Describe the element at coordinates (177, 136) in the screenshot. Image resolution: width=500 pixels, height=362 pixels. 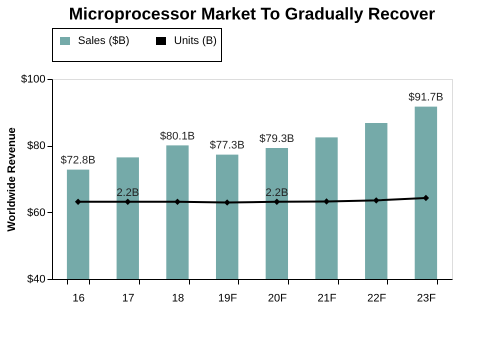
I see `data-label: $80.1B` at that location.